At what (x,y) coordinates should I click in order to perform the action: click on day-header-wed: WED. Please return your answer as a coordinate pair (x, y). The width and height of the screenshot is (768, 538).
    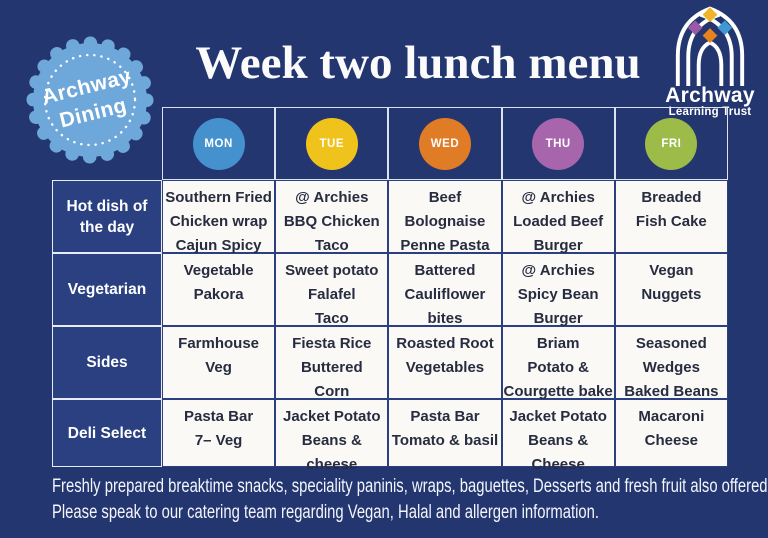
    Looking at the image, I should click on (445, 143).